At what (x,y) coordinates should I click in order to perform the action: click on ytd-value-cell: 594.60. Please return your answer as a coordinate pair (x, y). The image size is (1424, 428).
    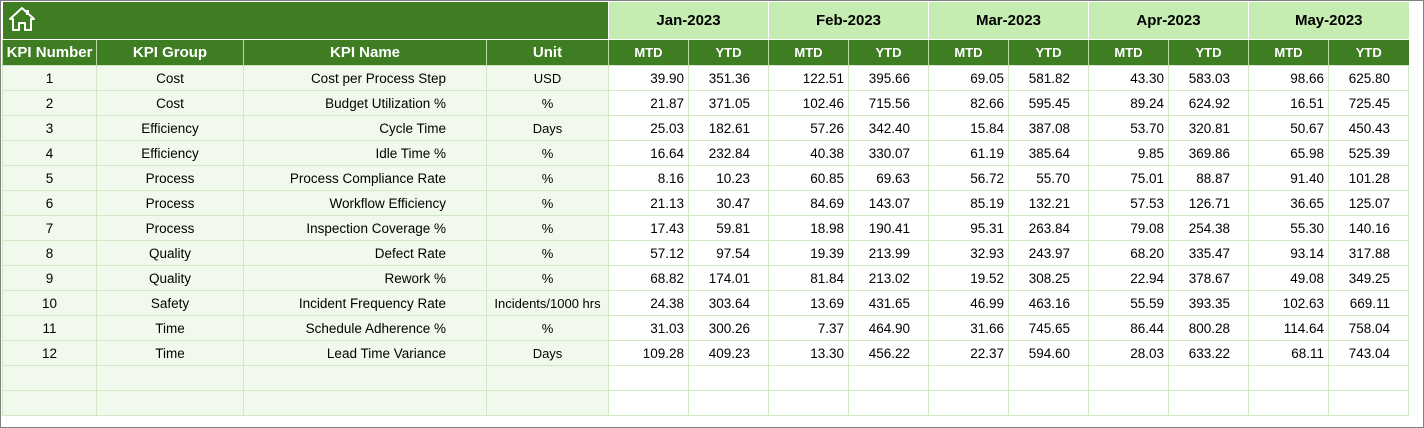
    Looking at the image, I should click on (1048, 353).